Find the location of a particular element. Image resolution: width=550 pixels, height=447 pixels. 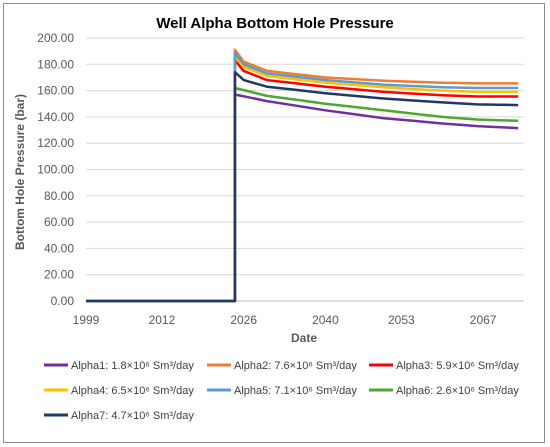

legend-item: Alpha6: 2.6×10⁶ Sm³/day is located at coordinates (444, 391).